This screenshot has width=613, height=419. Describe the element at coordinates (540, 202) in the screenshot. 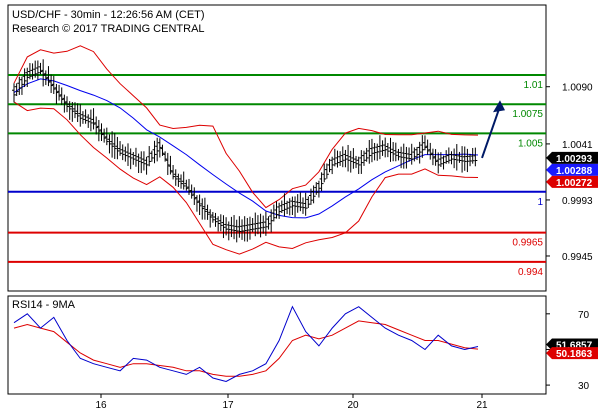

I see `level-label: 1` at that location.